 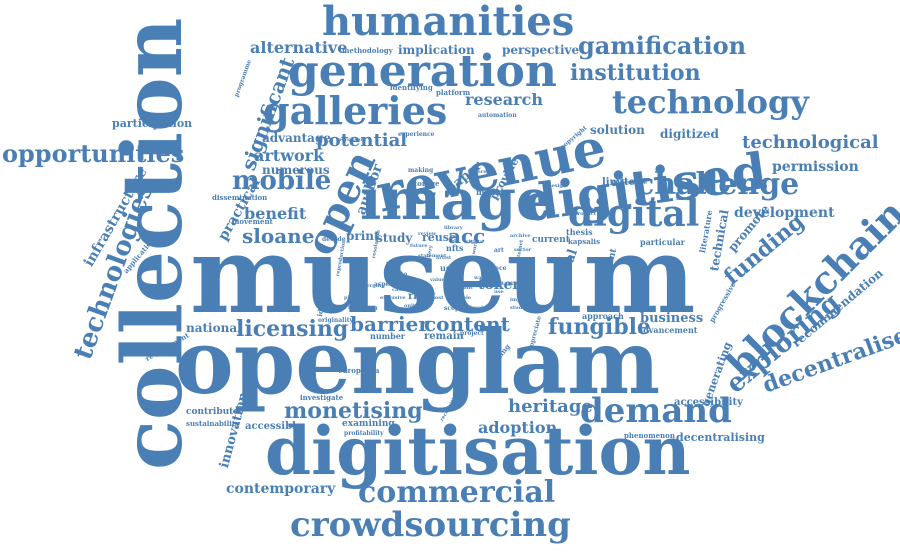 I want to click on word-participation: participation, so click(x=152, y=123).